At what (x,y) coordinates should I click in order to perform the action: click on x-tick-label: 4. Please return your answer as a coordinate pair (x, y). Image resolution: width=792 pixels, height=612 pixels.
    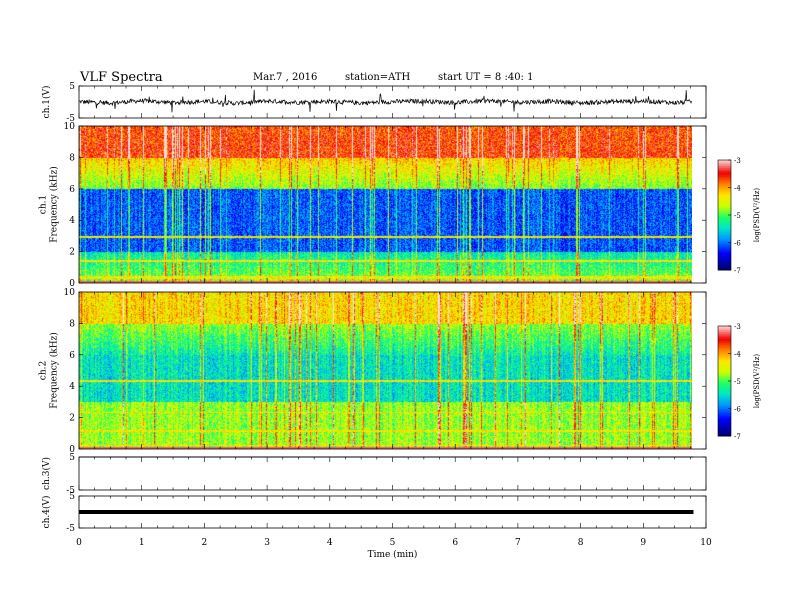
    Looking at the image, I should click on (330, 543).